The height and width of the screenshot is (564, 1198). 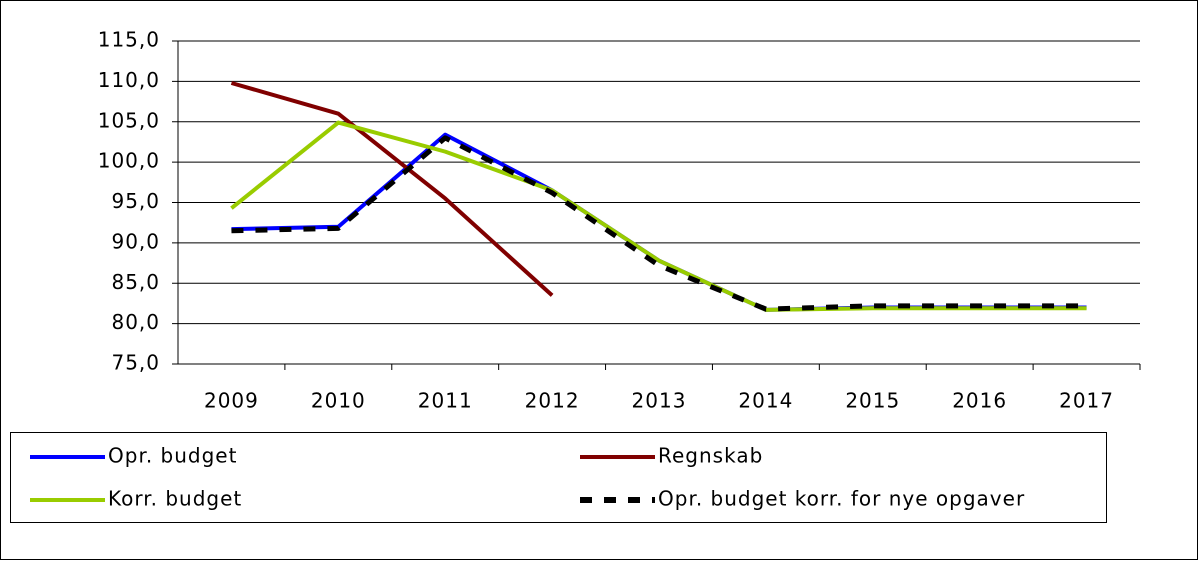 I want to click on legend-label: Opr. budget korr. for nye opgaver, so click(x=841, y=499).